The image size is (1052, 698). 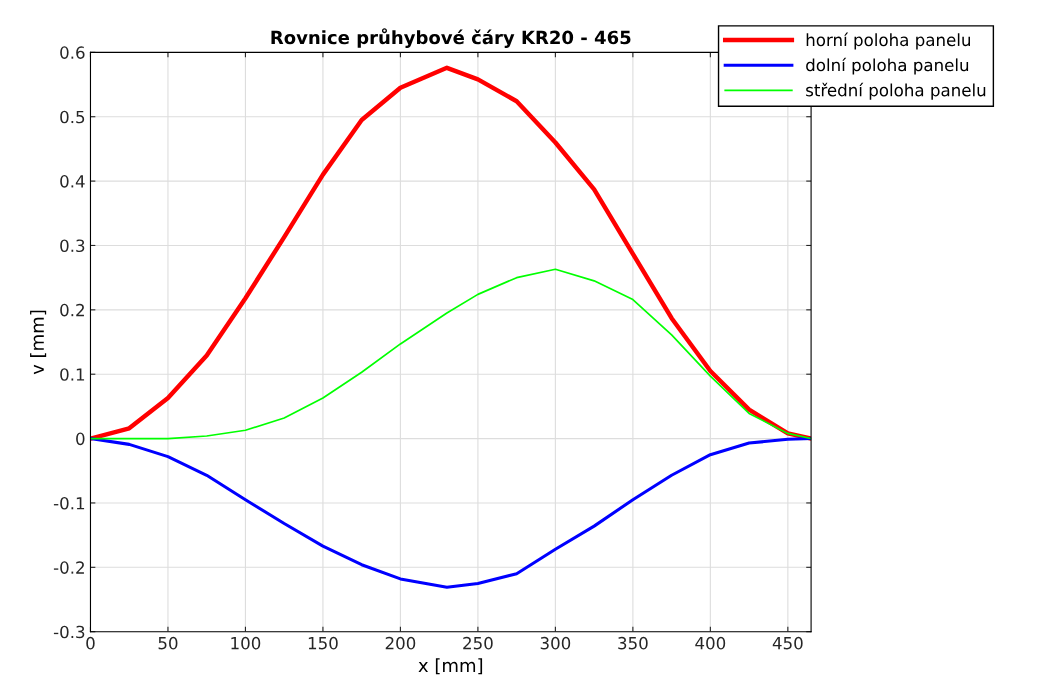 I want to click on x-tick-label: 100, so click(x=246, y=643).